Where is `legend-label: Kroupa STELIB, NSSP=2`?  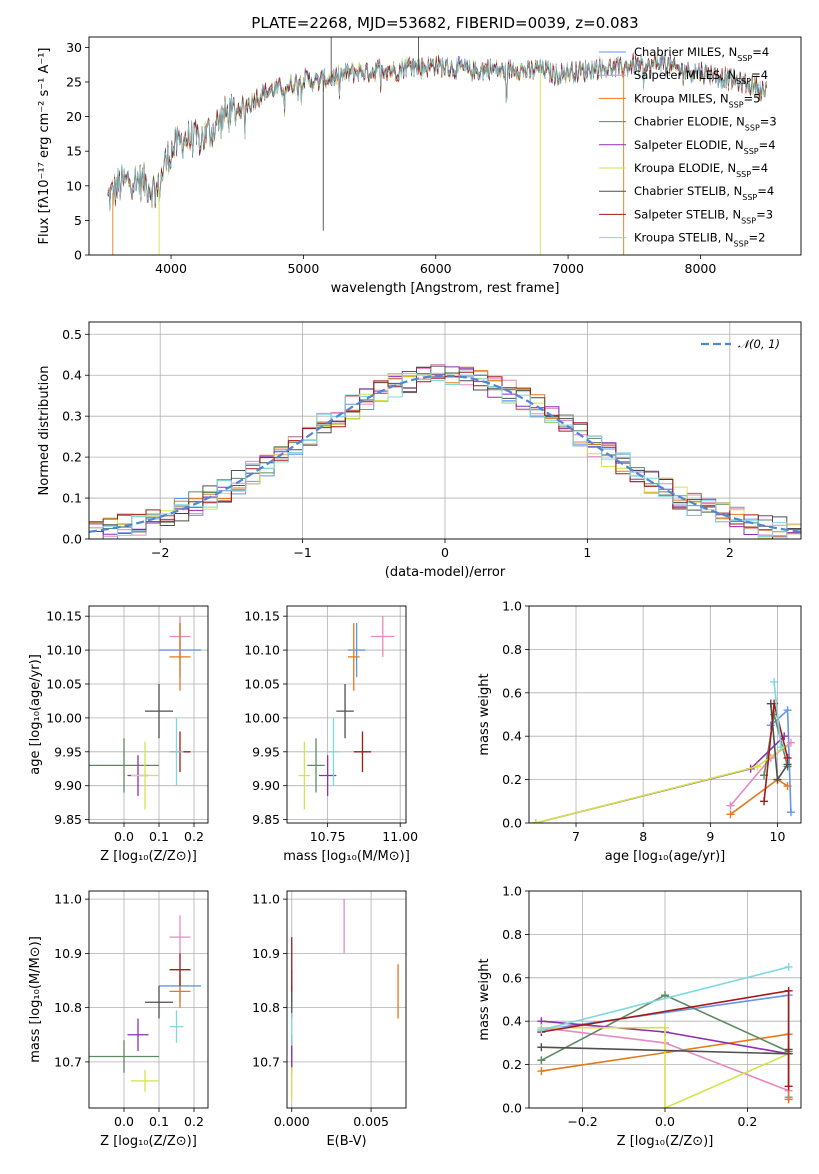
legend-label: Kroupa STELIB, NSSP=2 is located at coordinates (699, 240).